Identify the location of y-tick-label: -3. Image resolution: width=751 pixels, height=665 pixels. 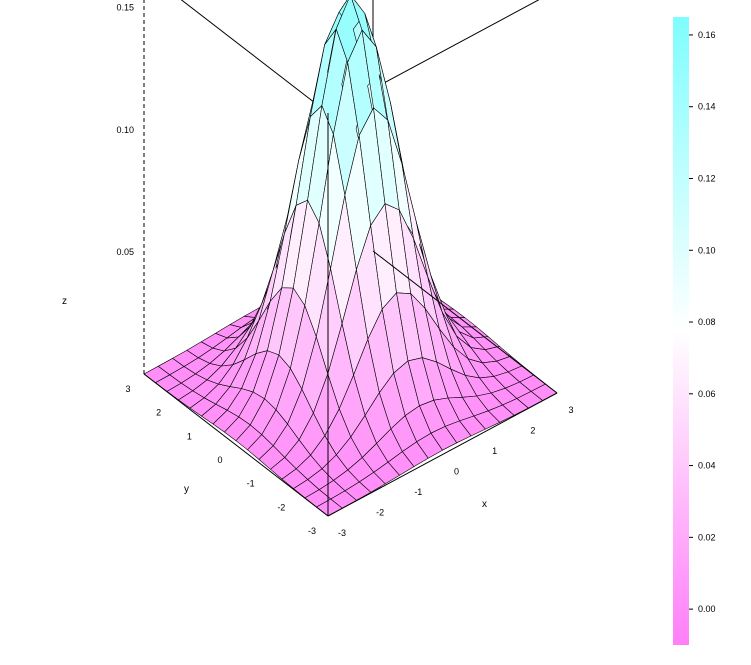
(312, 531).